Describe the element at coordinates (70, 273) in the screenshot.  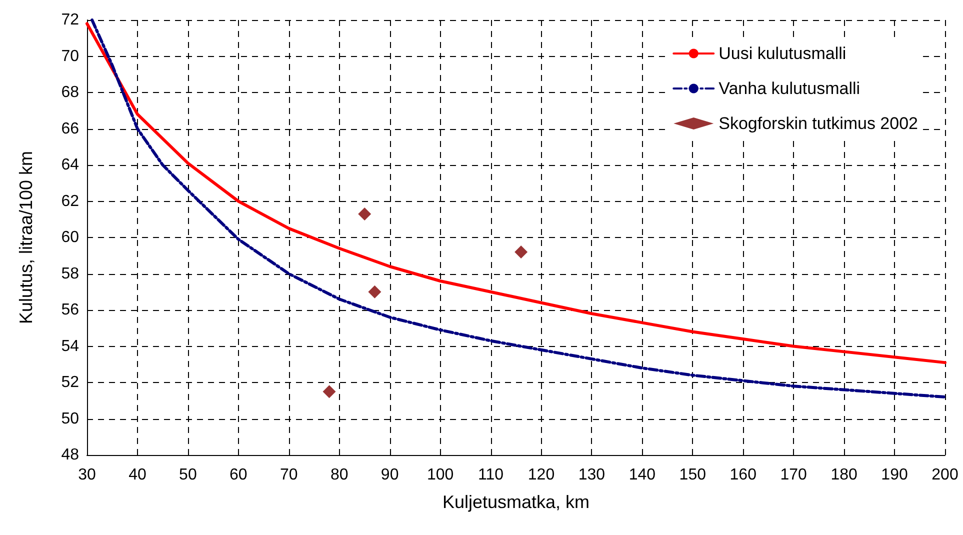
I see `y-tick-label: 58` at that location.